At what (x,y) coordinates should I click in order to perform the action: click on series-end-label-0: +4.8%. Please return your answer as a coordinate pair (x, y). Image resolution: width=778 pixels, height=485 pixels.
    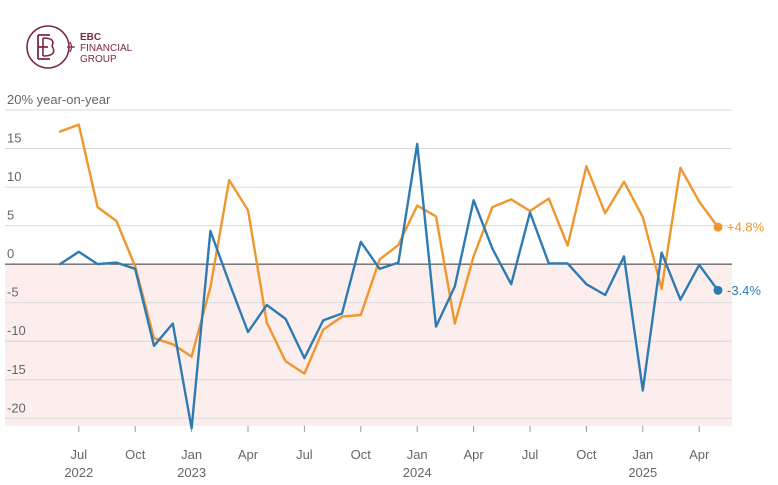
    Looking at the image, I should click on (746, 227).